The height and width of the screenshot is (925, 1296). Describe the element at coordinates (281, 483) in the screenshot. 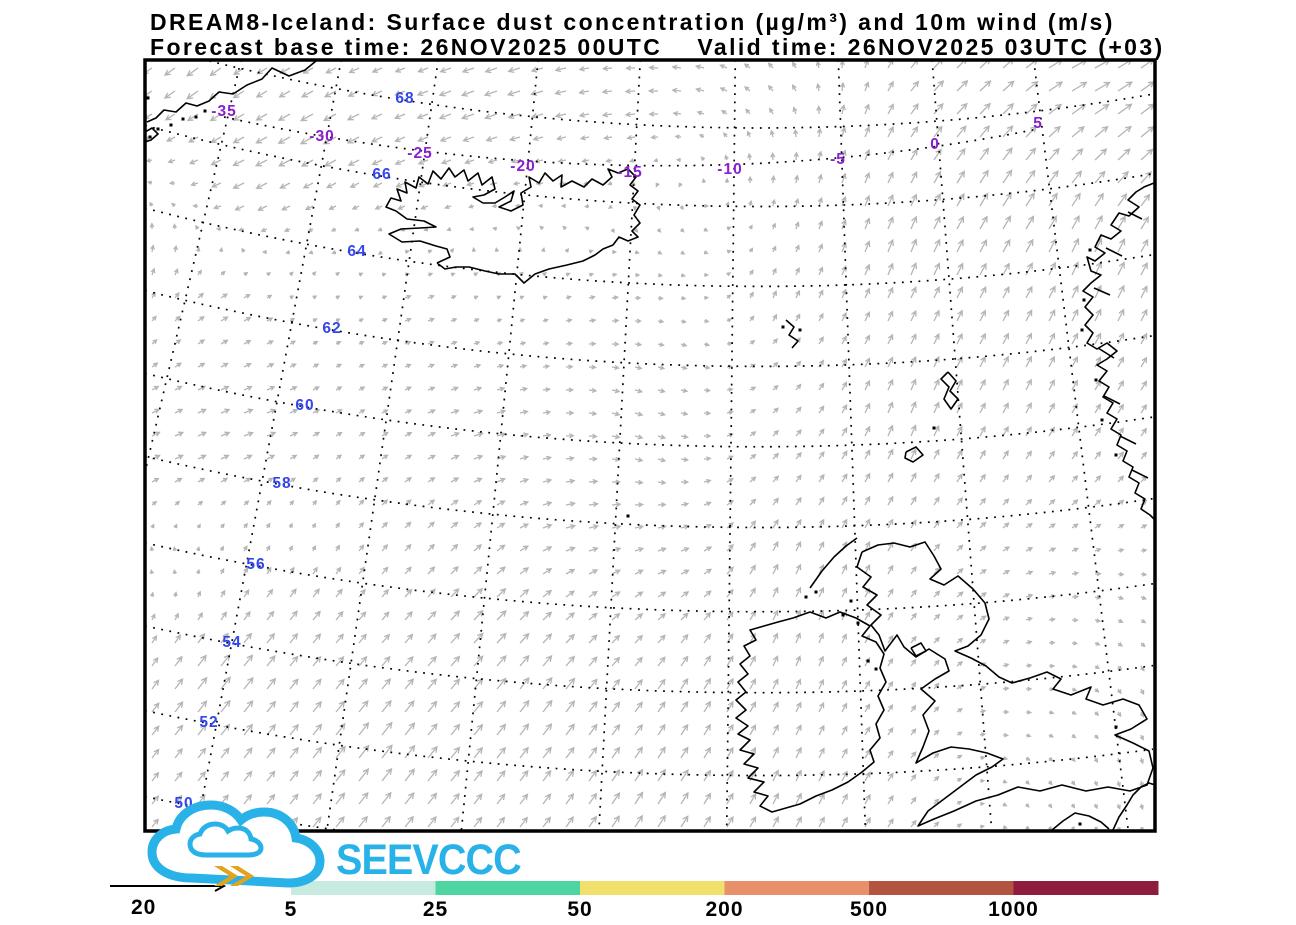

I see `latitude-label: 58` at that location.